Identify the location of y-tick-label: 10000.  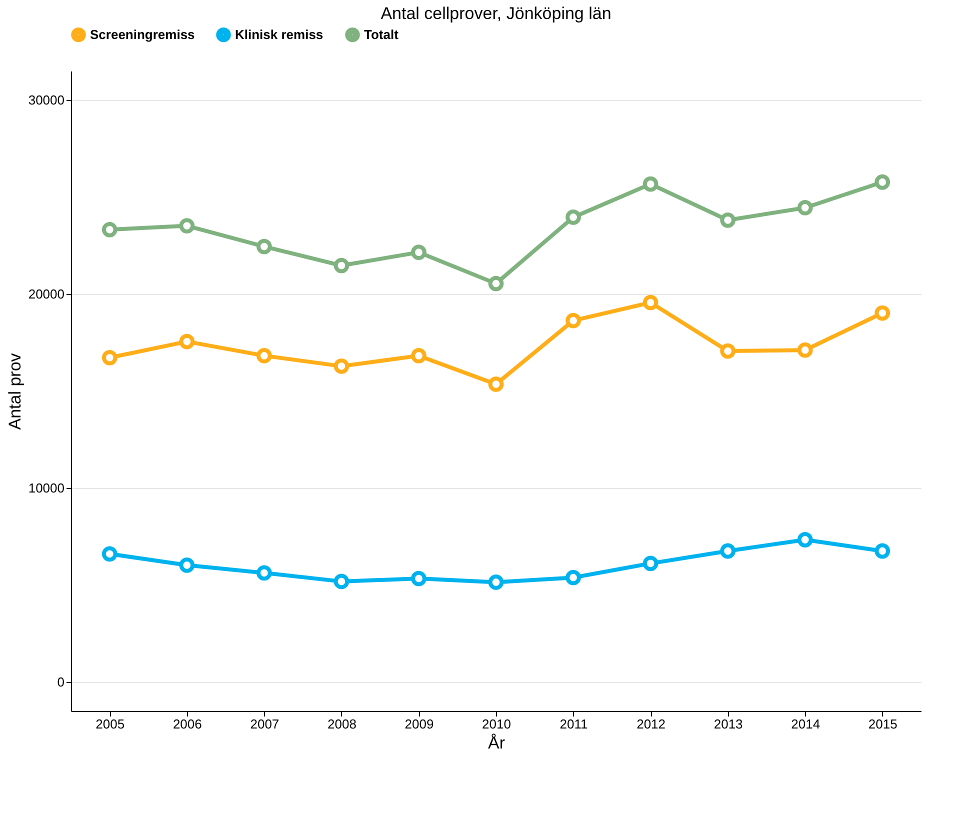
(46, 488).